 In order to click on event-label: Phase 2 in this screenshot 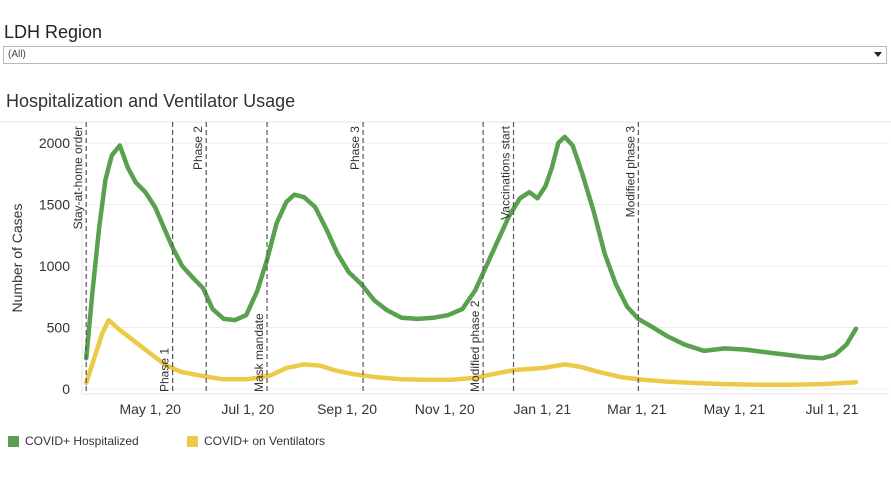, I will do `click(198, 148)`.